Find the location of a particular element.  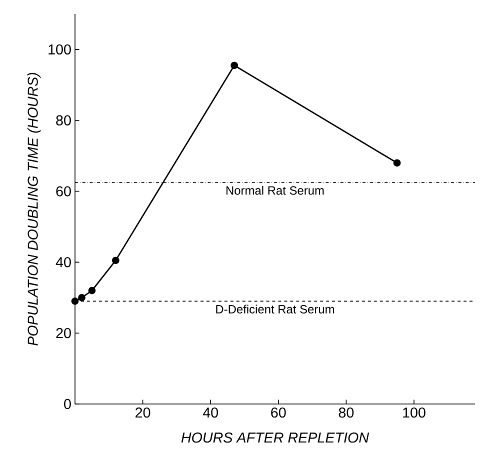

ref-line-label: D-Deficient Rat Serum is located at coordinates (275, 309).